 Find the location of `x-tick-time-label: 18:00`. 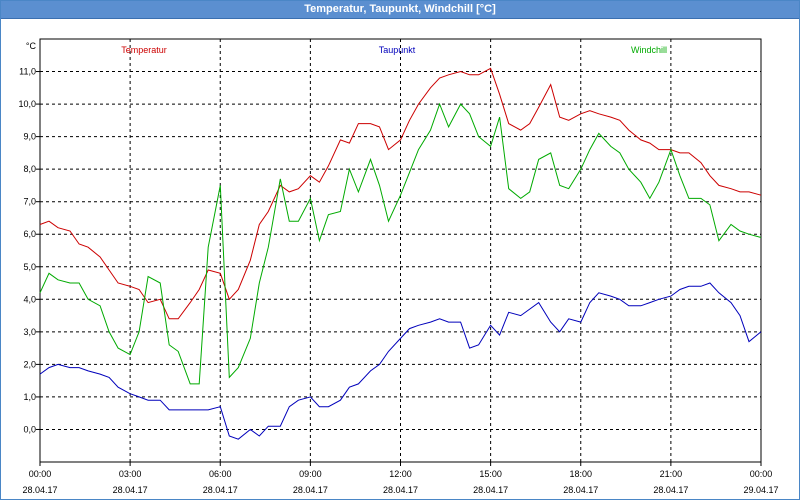

x-tick-time-label: 18:00 is located at coordinates (580, 474).